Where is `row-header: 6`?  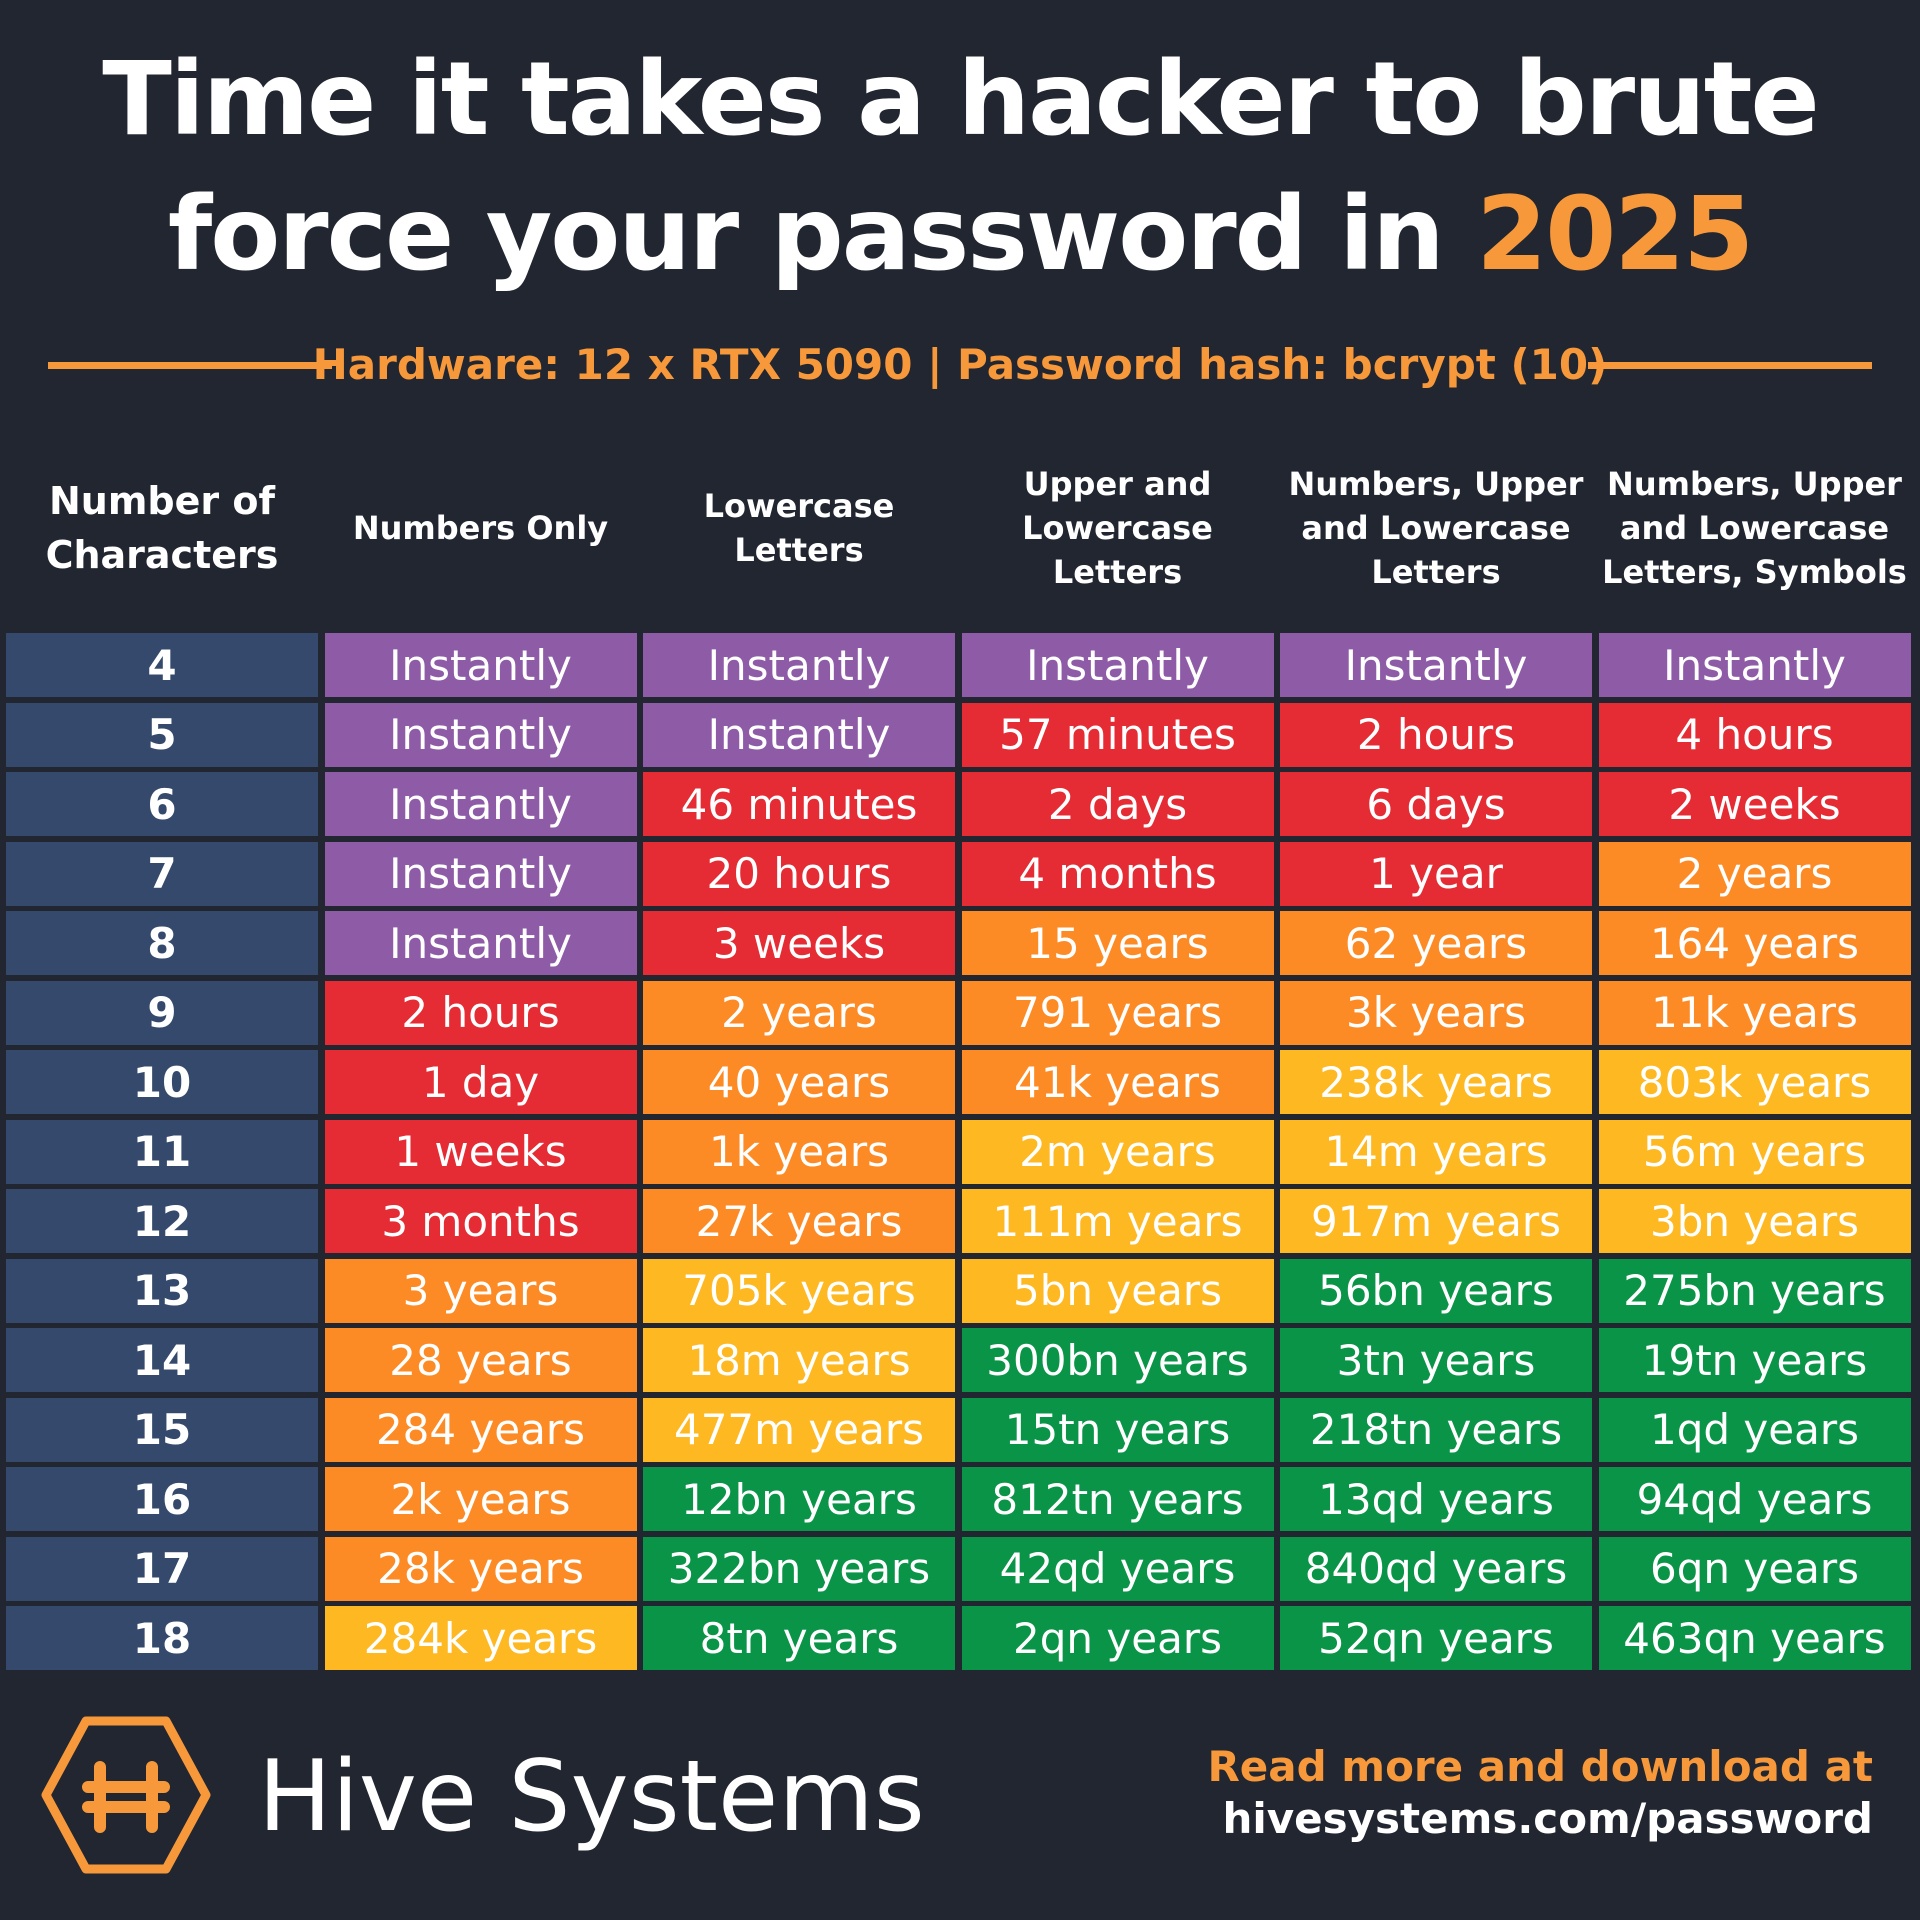
row-header: 6 is located at coordinates (162, 804).